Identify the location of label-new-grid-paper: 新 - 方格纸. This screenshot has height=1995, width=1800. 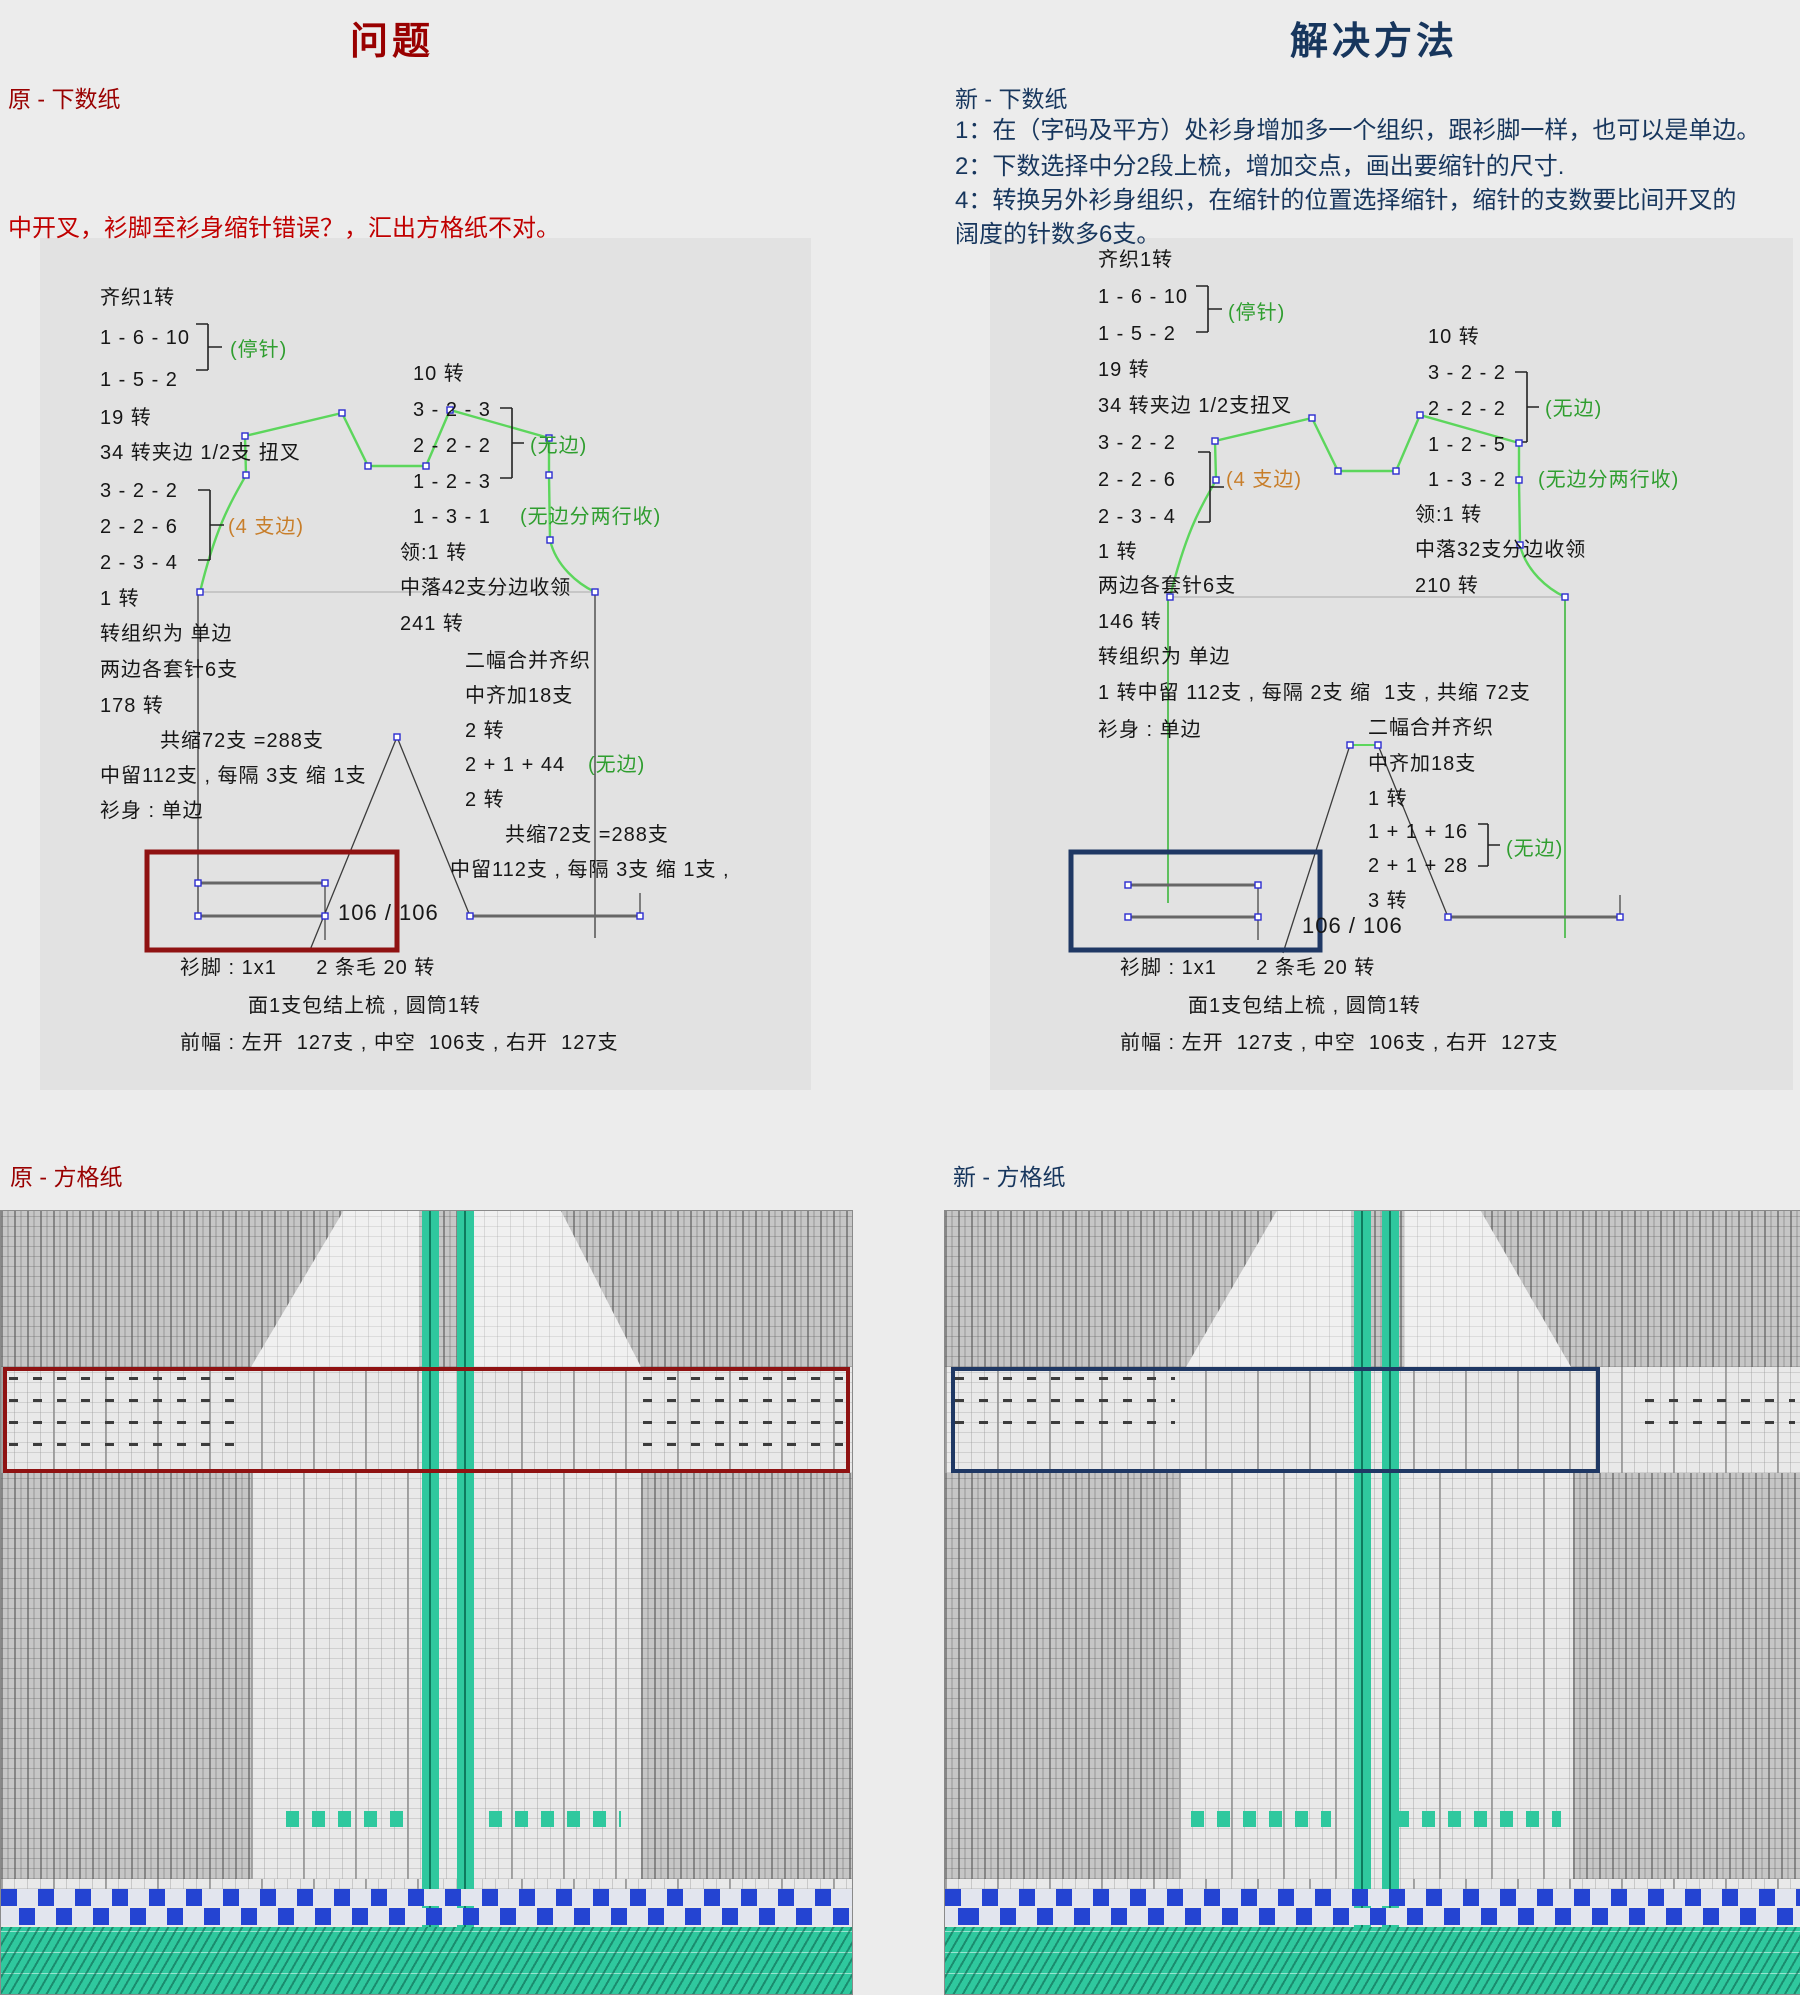
(1009, 1177).